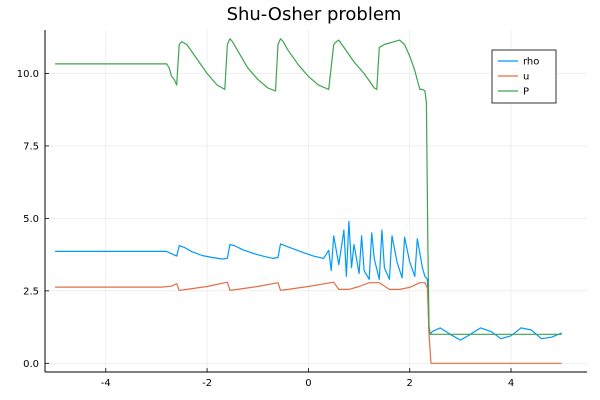  I want to click on x-tick-label: 0, so click(308, 383).